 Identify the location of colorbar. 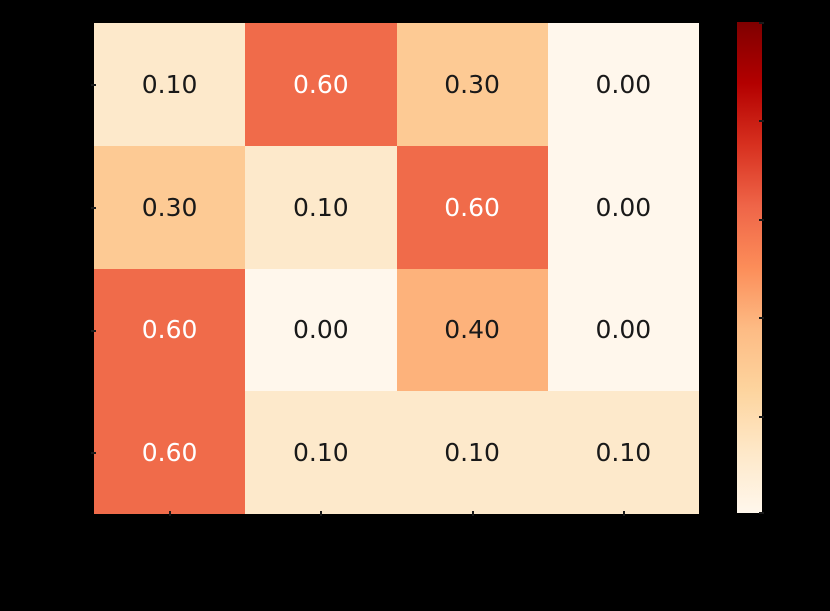
(749, 267).